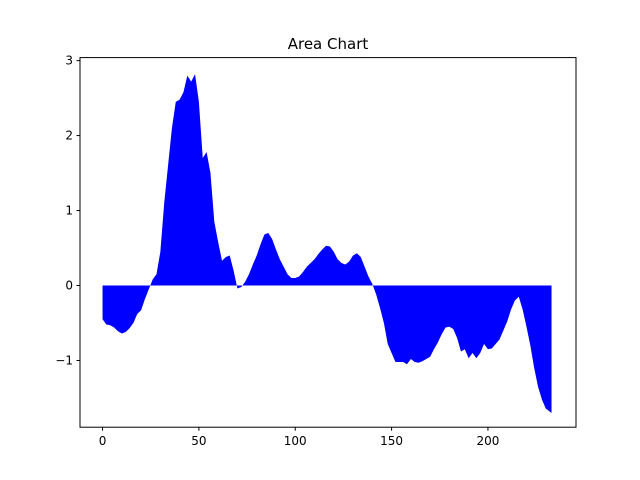  I want to click on x-tick-label: 50, so click(198, 441).